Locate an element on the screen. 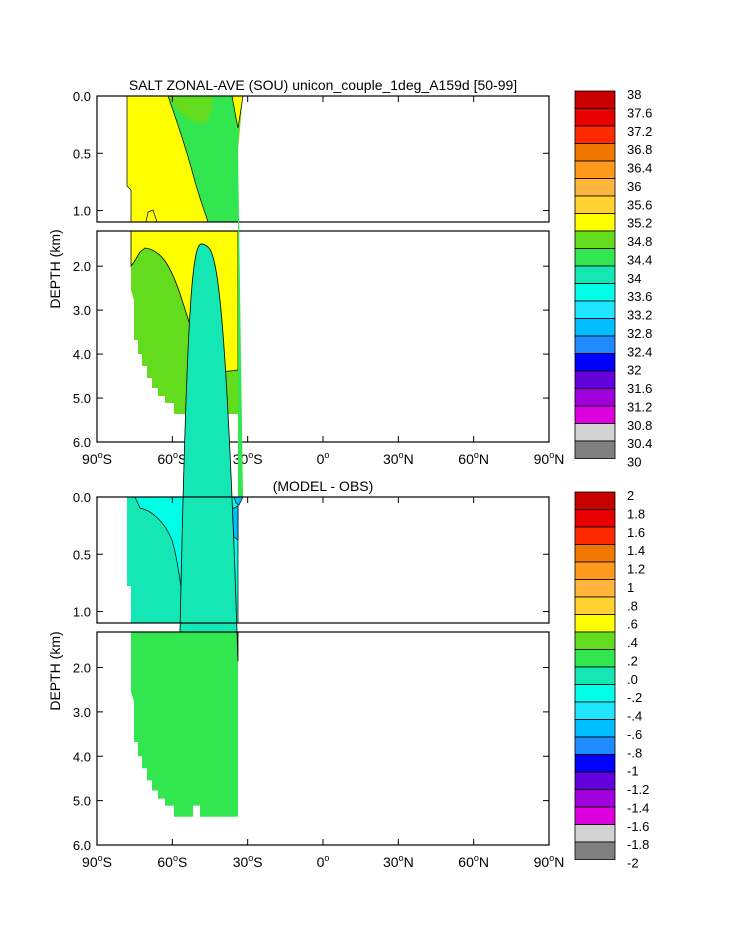 The width and height of the screenshot is (733, 945). colorbar-label: -1.6 is located at coordinates (638, 826).